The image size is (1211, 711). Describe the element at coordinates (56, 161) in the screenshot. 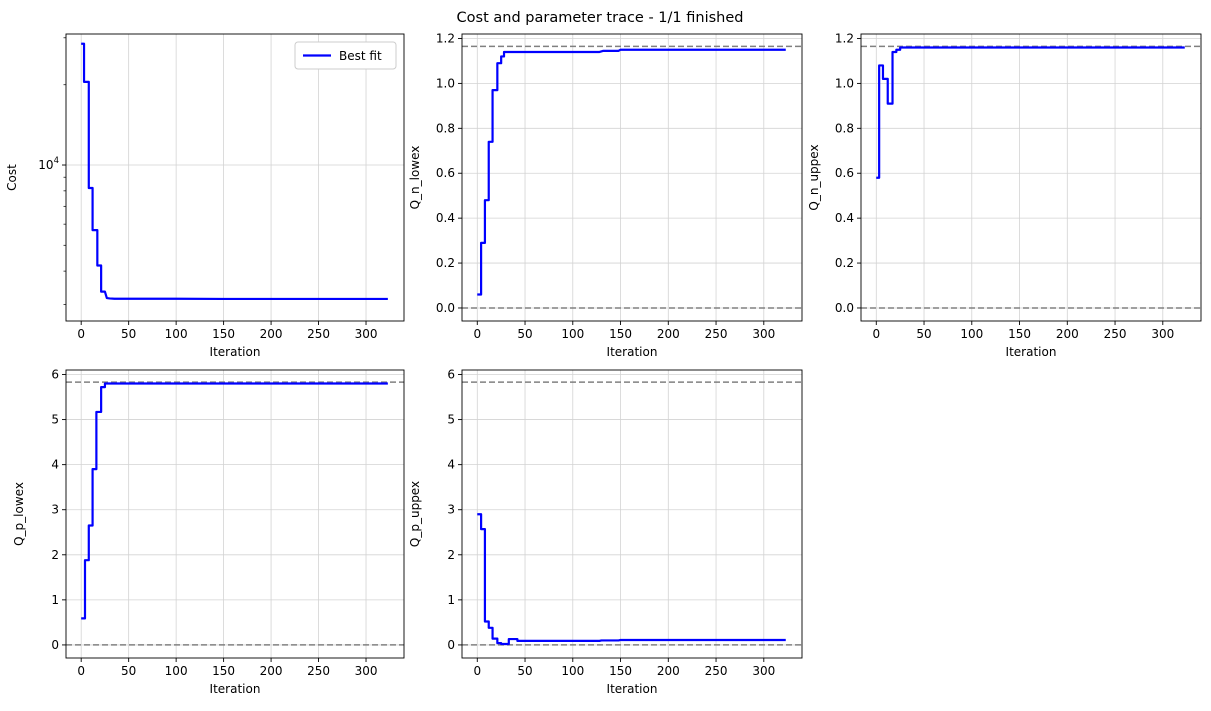

I see `y-tick-exponent: 4` at that location.